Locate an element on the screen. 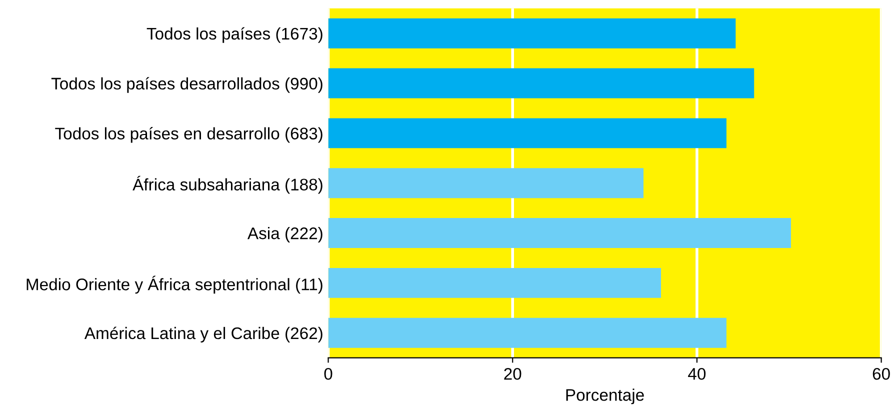 The image size is (892, 419). y-tick-label: Asia (222) is located at coordinates (284, 234).